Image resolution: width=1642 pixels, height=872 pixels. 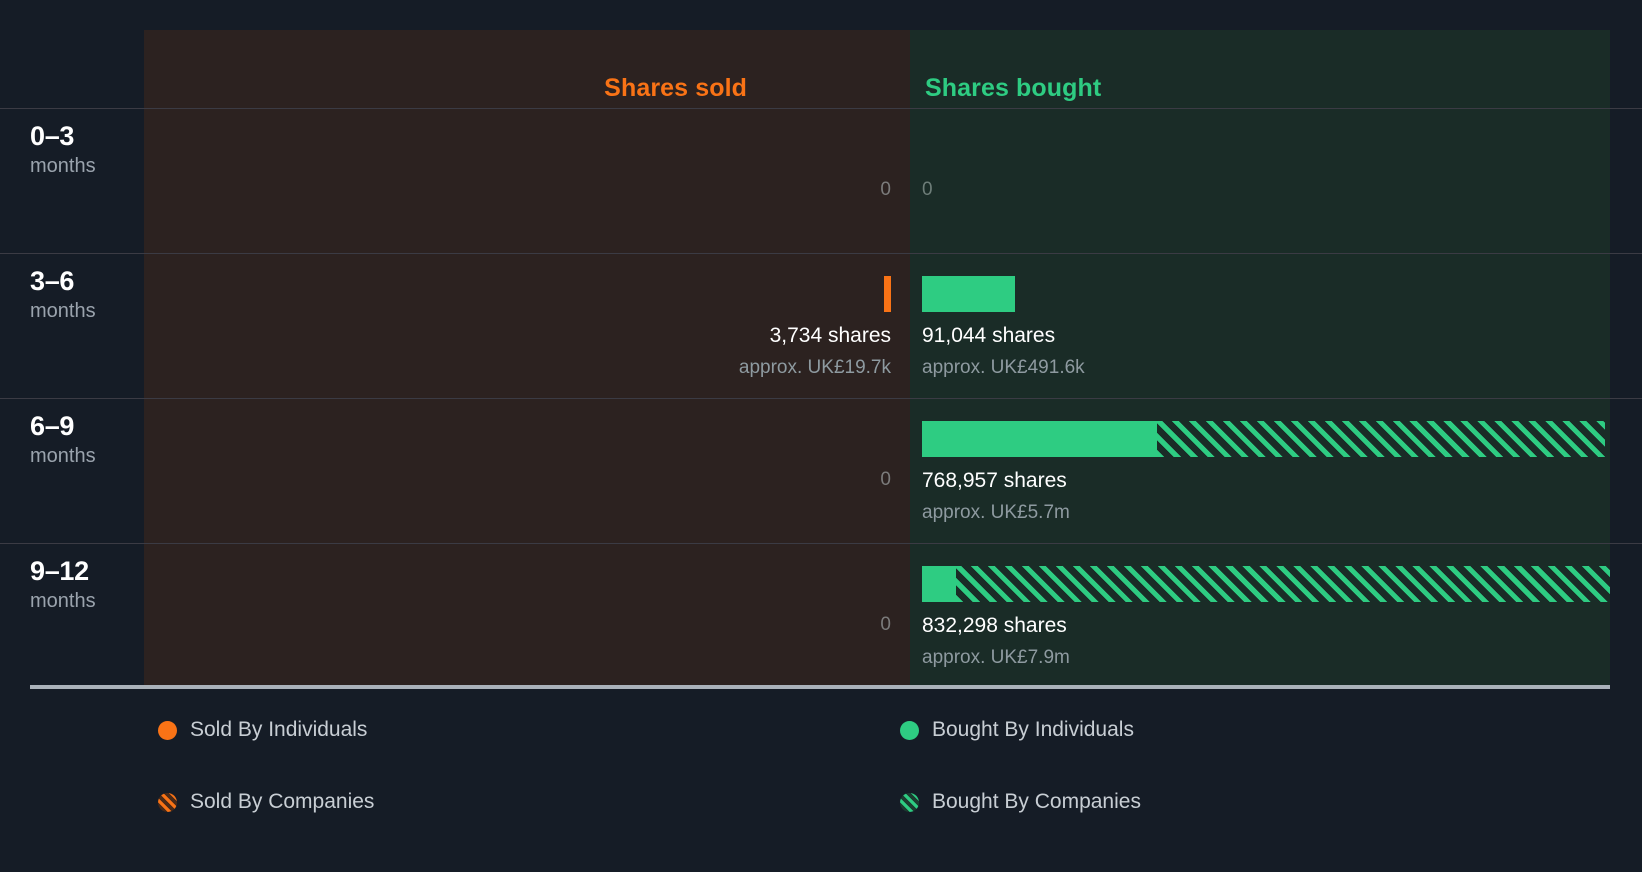 I want to click on sold-approx-value: approx. UK£19.7k, so click(x=814, y=367).